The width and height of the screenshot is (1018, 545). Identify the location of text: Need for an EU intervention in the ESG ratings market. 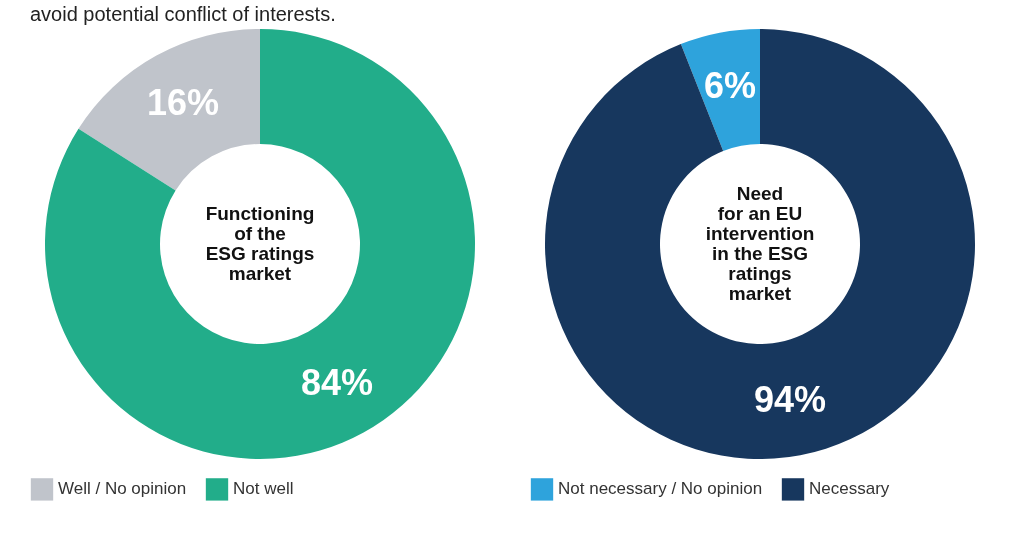
(760, 243).